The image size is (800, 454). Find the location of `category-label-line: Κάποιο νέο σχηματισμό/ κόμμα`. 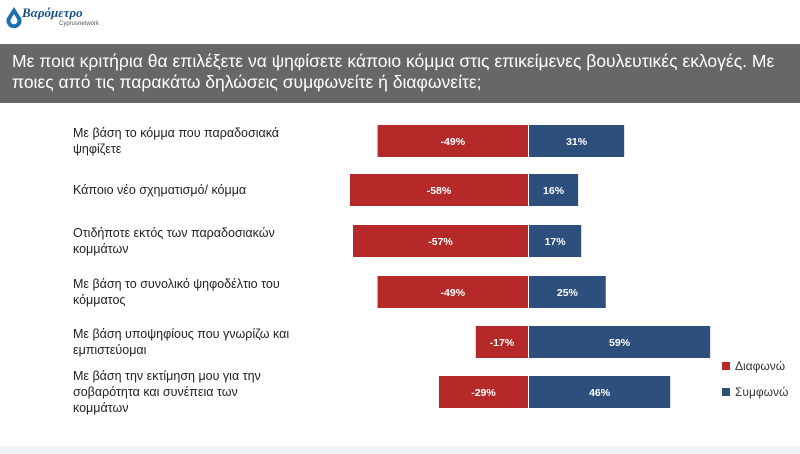

category-label-line: Κάποιο νέο σχηματισμό/ κόμμα is located at coordinates (159, 190).